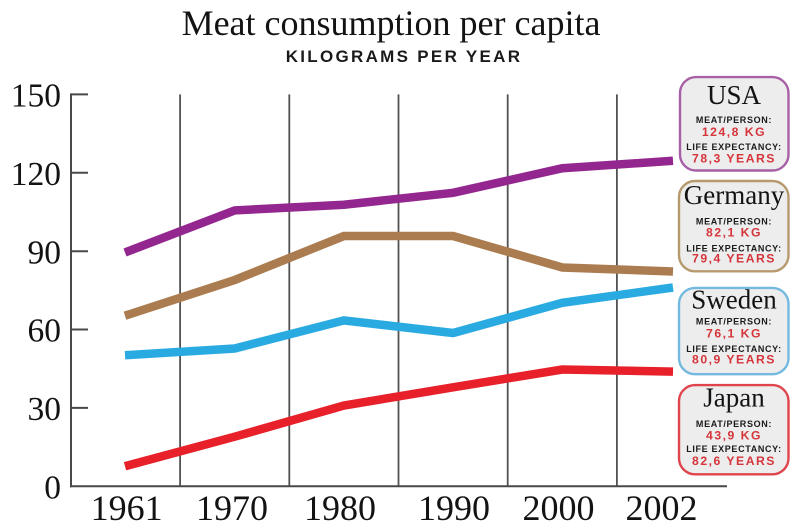 Image resolution: width=800 pixels, height=532 pixels. I want to click on svg-text: 90, so click(45, 252).